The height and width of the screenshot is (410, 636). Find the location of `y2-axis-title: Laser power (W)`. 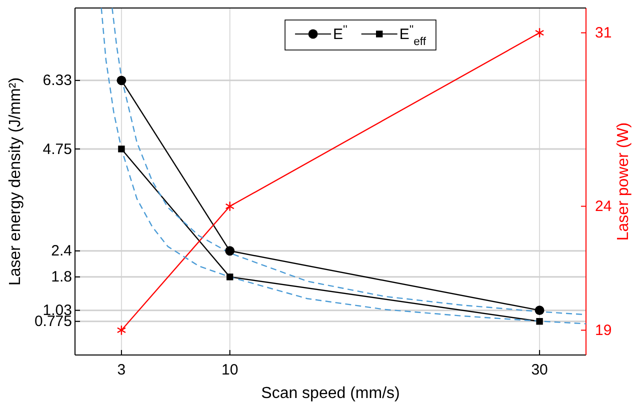

y2-axis-title: Laser power (W) is located at coordinates (623, 181).